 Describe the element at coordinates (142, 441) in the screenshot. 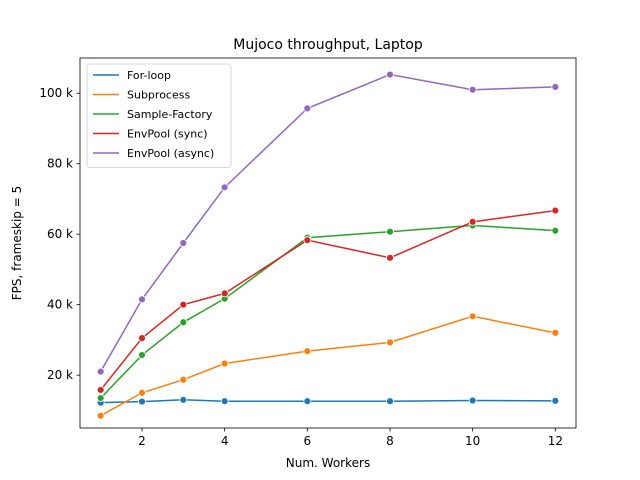

I see `x-tick-label: 2` at that location.